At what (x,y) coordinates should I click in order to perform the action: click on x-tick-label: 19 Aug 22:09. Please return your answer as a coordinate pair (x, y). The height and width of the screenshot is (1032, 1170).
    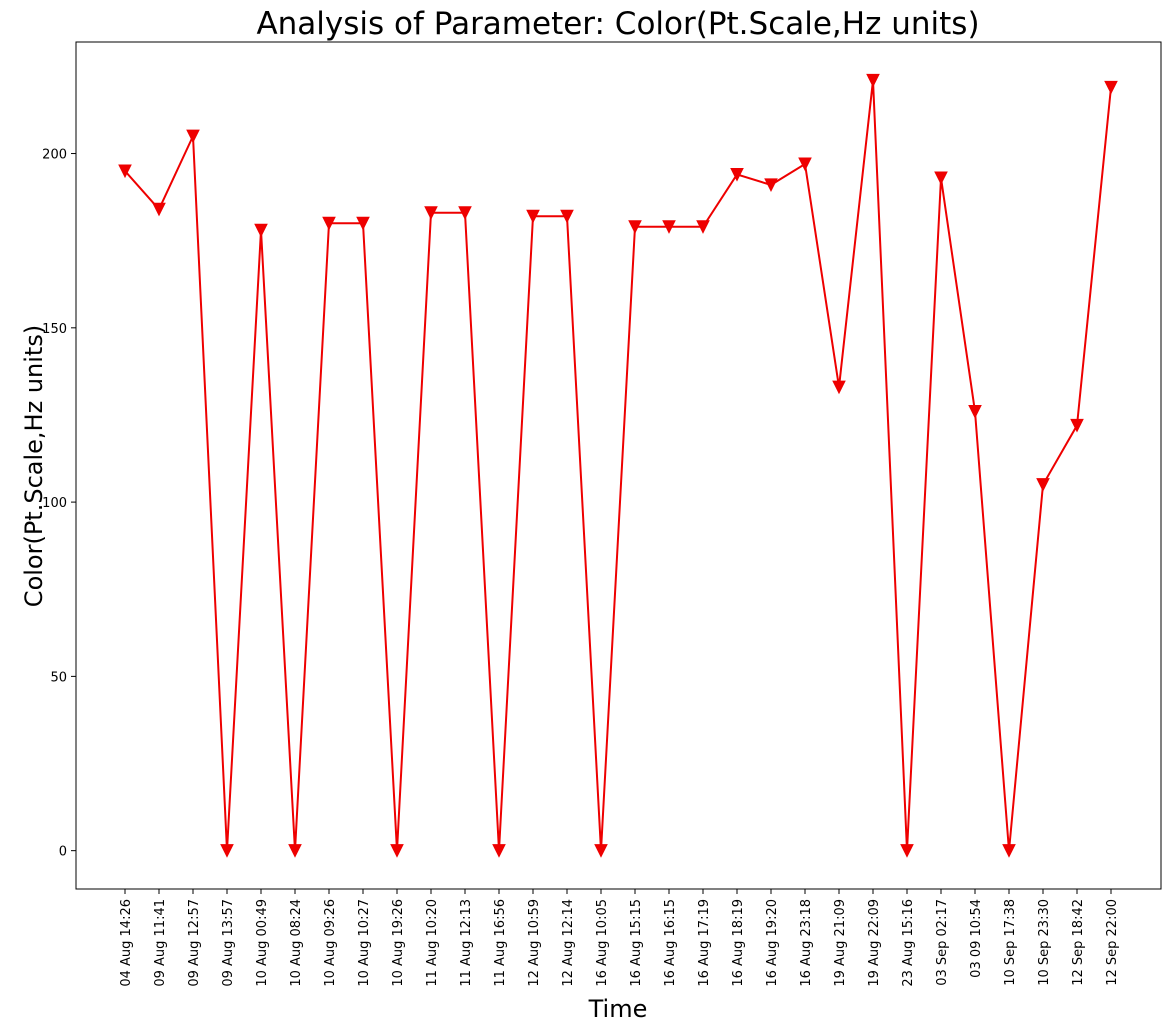
    Looking at the image, I should click on (874, 943).